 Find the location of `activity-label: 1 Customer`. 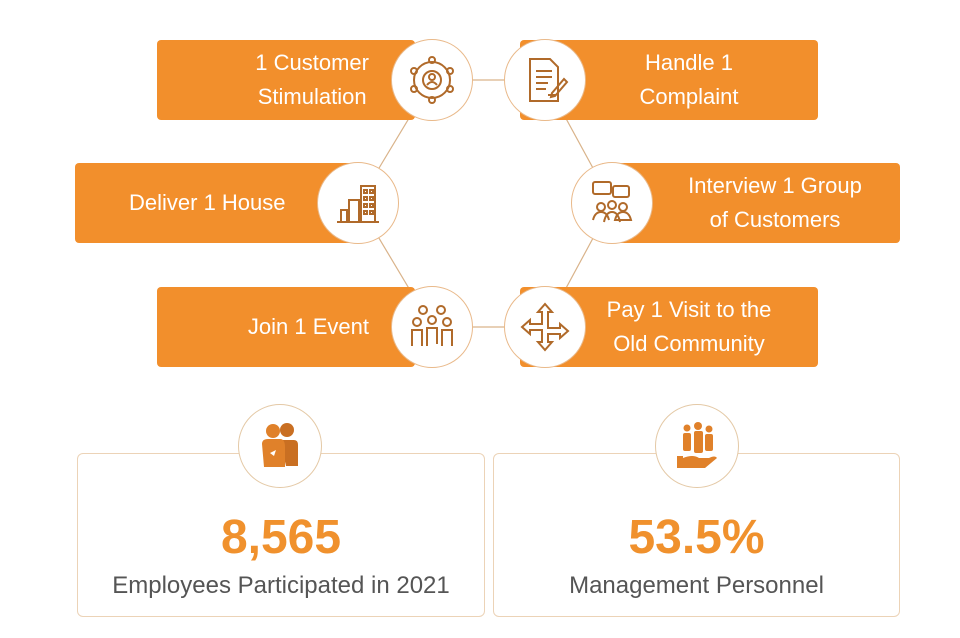

activity-label: 1 Customer is located at coordinates (312, 62).